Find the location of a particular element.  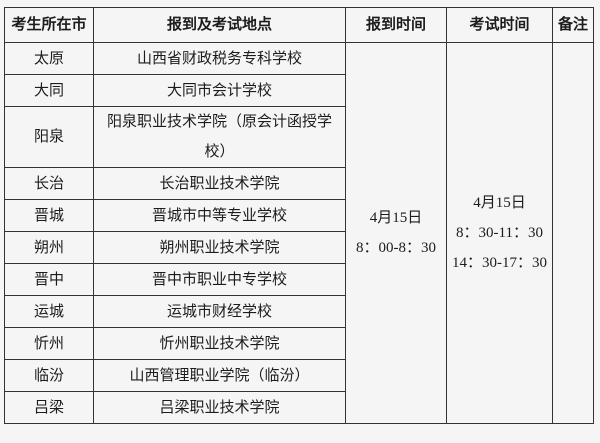

table-row: 大同 大同市会计学校 is located at coordinates (299, 90).